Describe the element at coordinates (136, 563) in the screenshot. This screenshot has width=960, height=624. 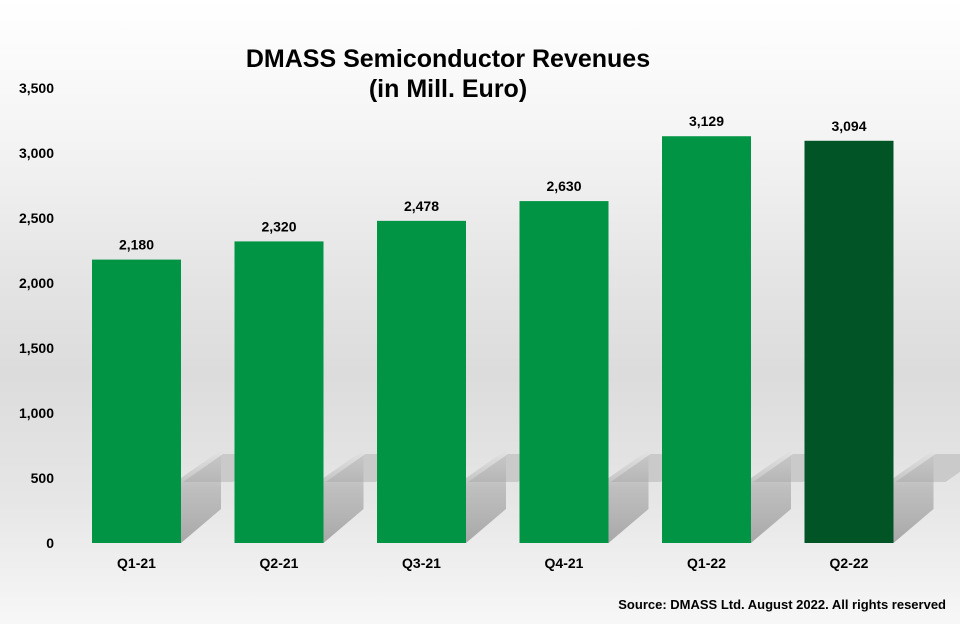
I see `x-tick-label: Q1-21` at that location.